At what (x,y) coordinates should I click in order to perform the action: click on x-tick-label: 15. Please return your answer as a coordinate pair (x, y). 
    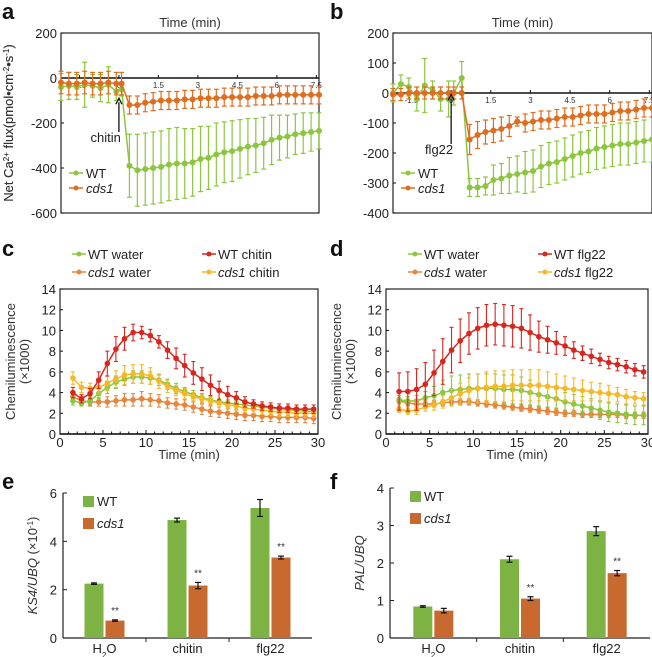
    Looking at the image, I should click on (189, 442).